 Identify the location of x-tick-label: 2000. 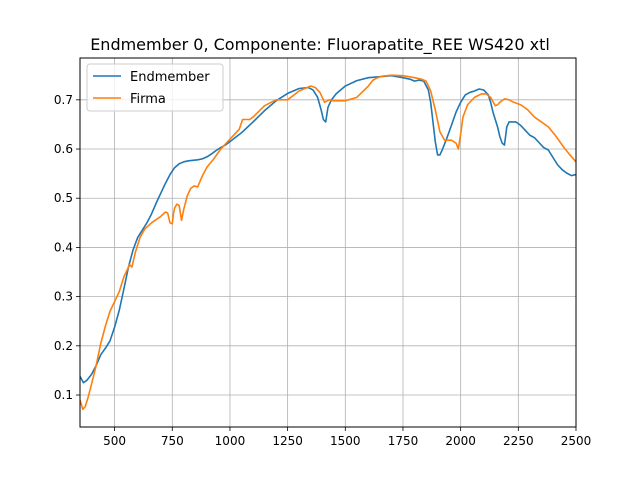
(460, 441).